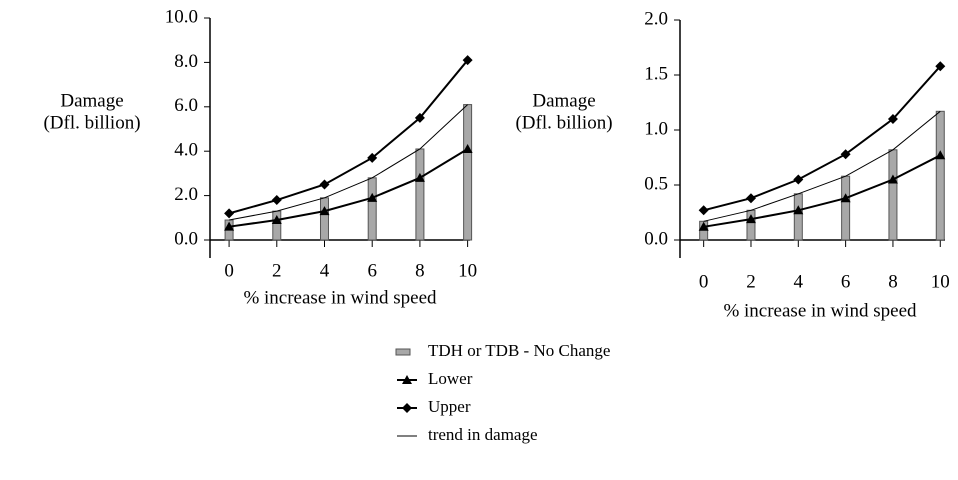  I want to click on legend-label: TDH or TDB - No Change, so click(519, 350).